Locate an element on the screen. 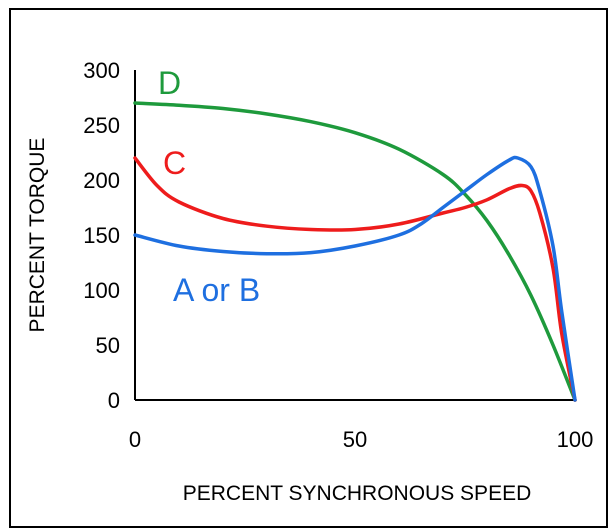 The height and width of the screenshot is (528, 615). y-tick-label: 200 is located at coordinates (101, 180).